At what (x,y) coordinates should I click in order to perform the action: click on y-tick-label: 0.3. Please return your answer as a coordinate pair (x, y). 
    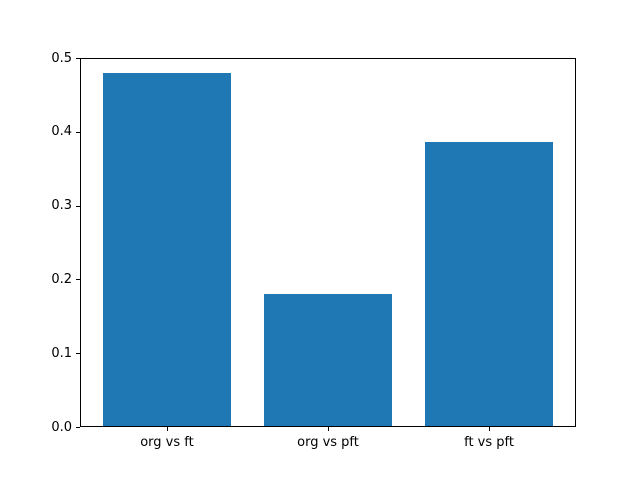
    Looking at the image, I should click on (61, 206).